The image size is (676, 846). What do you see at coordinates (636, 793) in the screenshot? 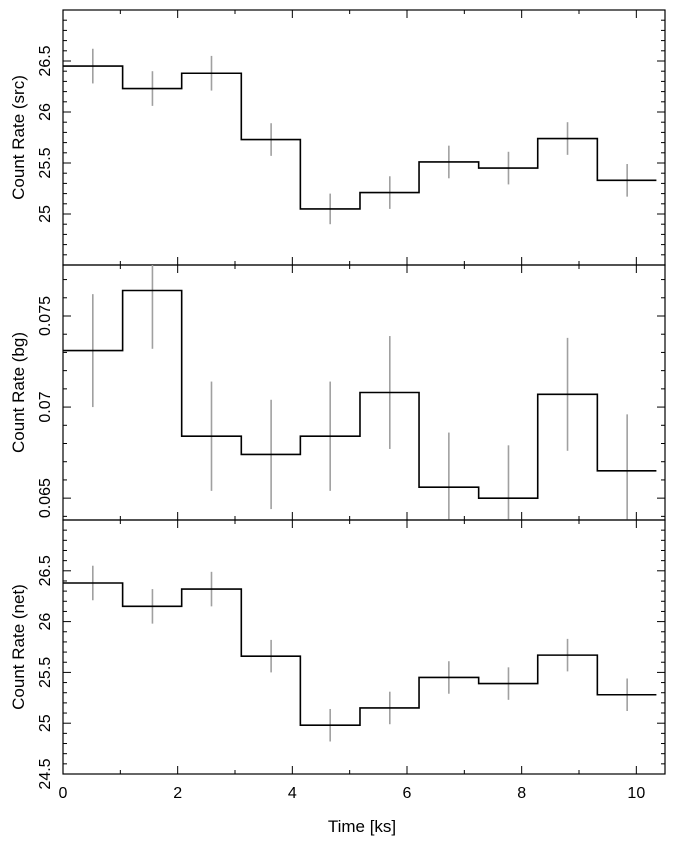
I see `x-tick-label: 10` at bounding box center [636, 793].